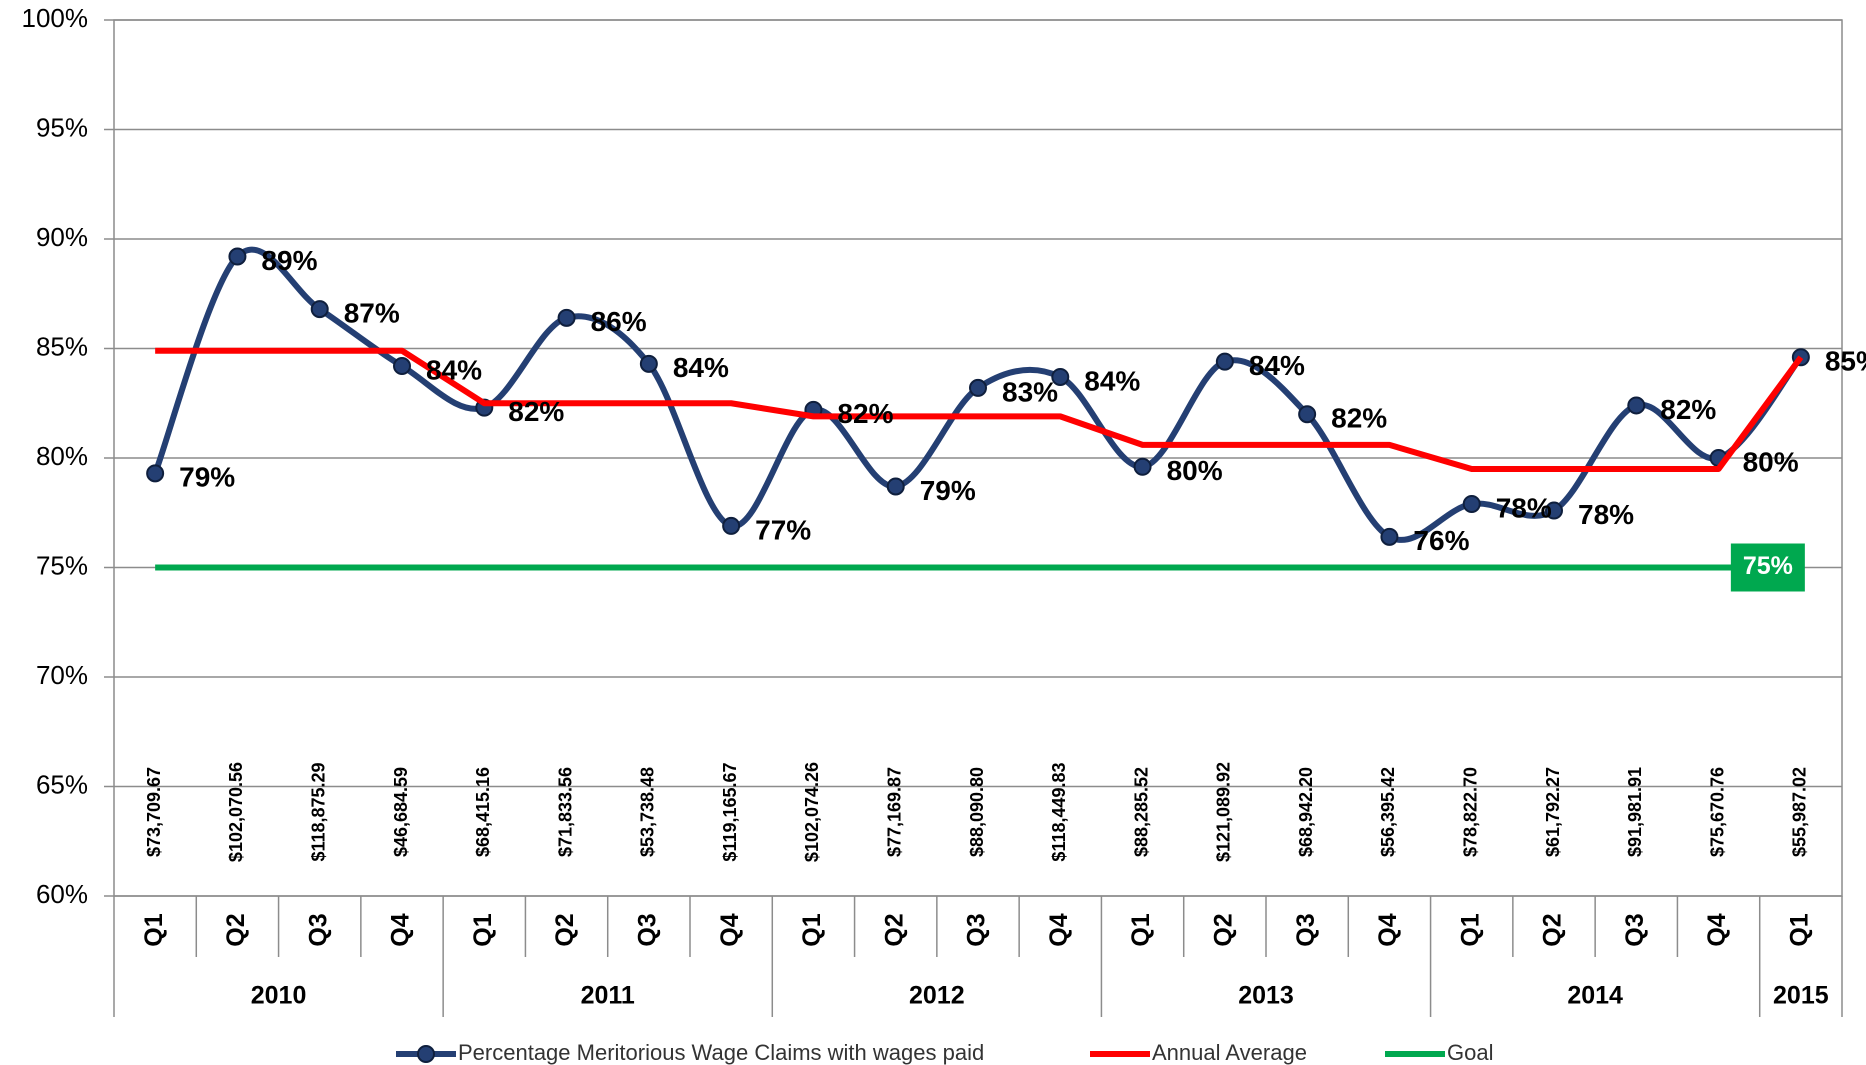  What do you see at coordinates (62, 127) in the screenshot?
I see `y-tick-label: 95%` at bounding box center [62, 127].